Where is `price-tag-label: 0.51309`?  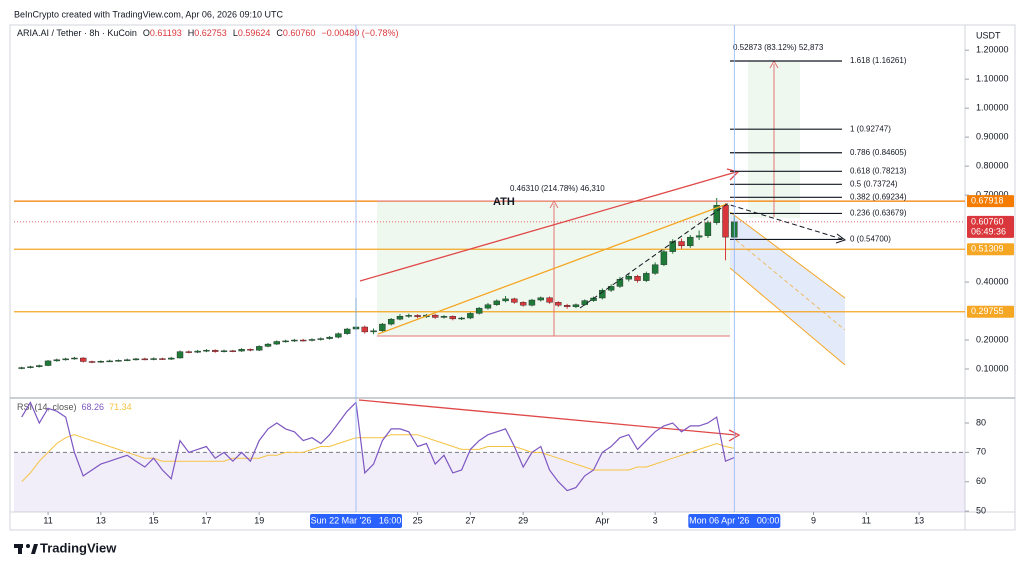
price-tag-label: 0.51309 is located at coordinates (987, 249).